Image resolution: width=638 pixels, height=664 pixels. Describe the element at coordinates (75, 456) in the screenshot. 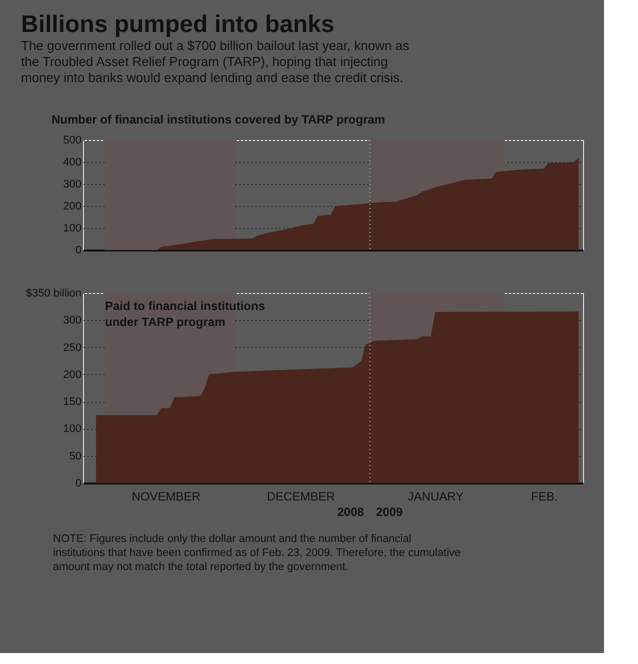

I see `y-tick-label: 50` at that location.